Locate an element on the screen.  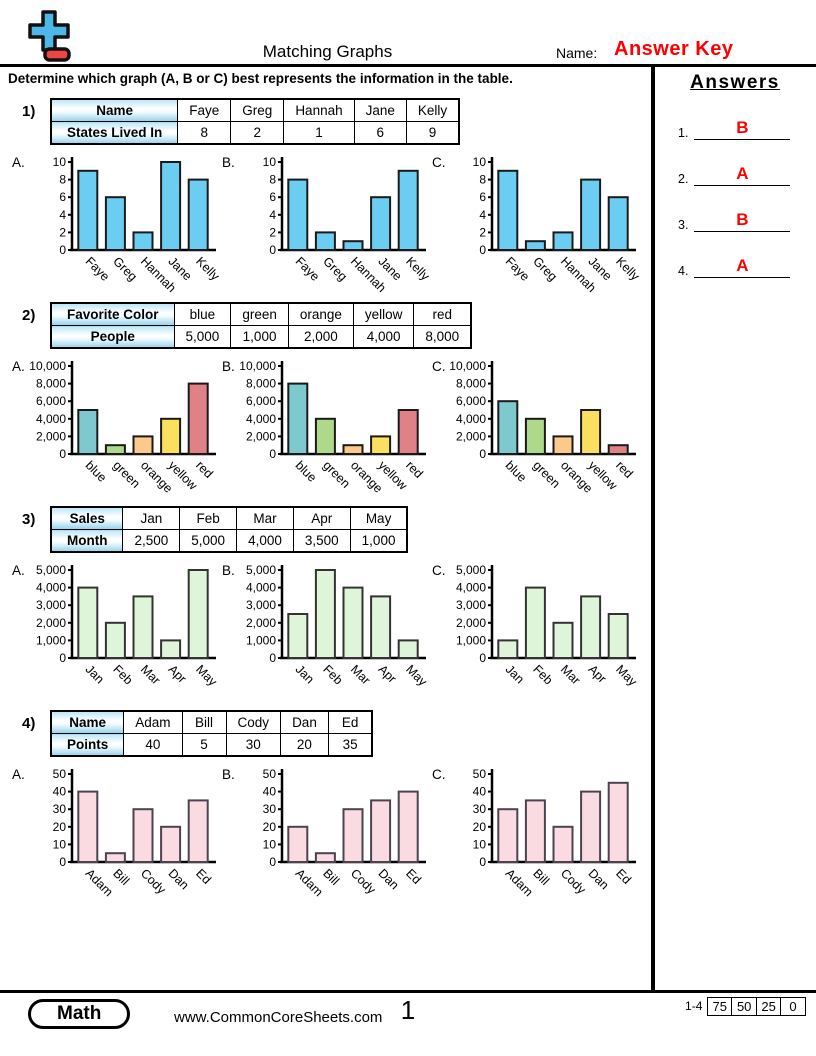
footer-website: www.CommonCoreSheets.com is located at coordinates (278, 1017).